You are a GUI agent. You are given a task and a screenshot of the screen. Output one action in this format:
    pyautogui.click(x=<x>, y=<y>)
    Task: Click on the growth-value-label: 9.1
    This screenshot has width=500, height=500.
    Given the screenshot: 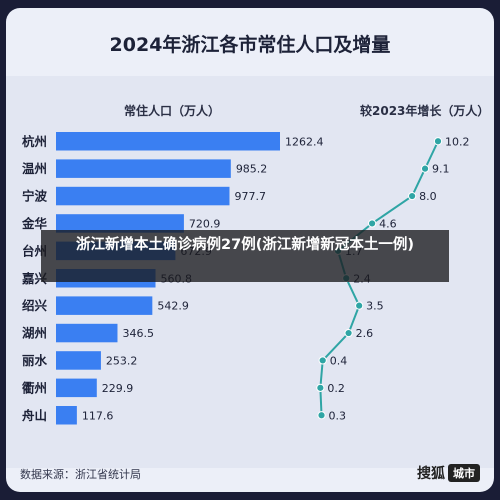 What is the action you would take?
    pyautogui.click(x=441, y=169)
    